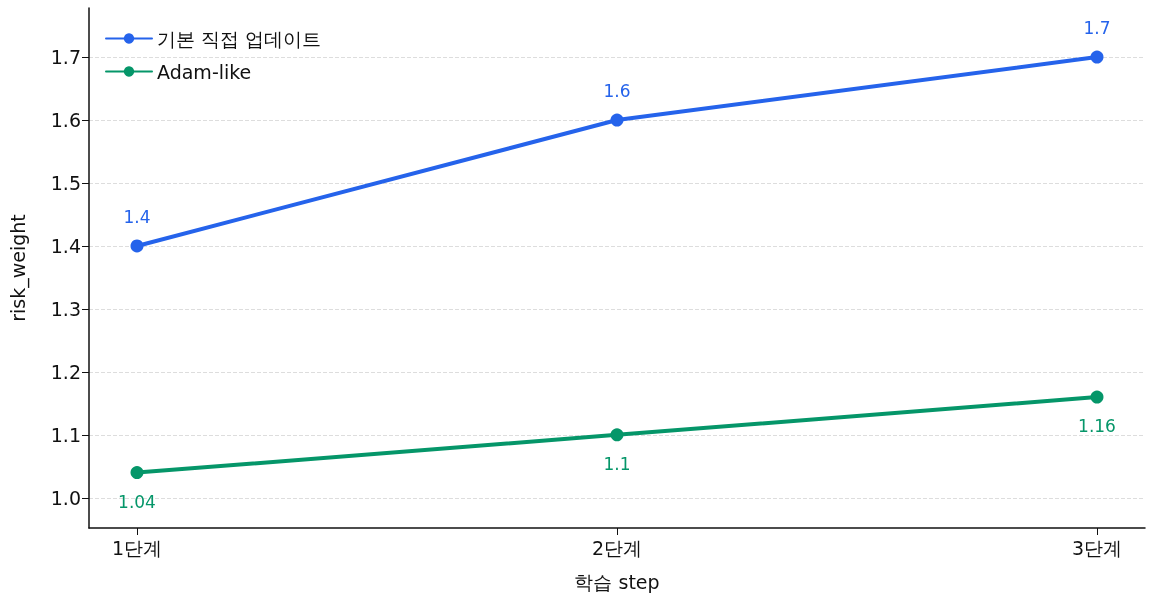 This screenshot has height=608, width=1152. I want to click on y-tick-label: 1.7, so click(65, 57).